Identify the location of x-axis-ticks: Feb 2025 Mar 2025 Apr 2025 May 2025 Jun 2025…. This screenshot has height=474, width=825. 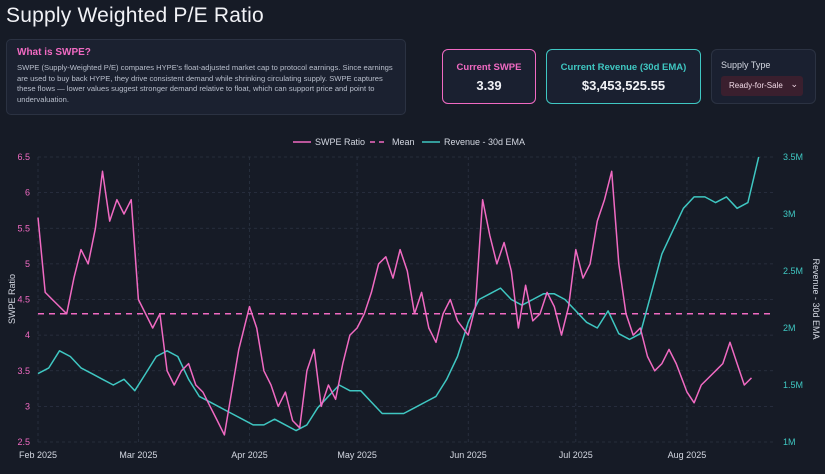
(362, 455).